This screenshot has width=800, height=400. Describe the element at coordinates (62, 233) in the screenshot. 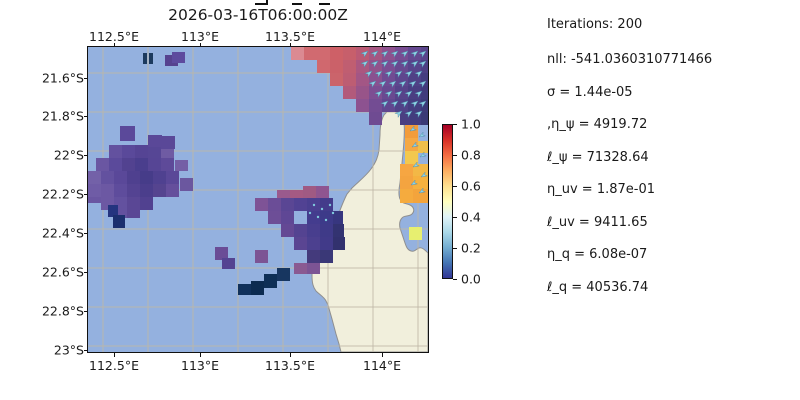

I see `axis-label-left: 22.4°S` at that location.